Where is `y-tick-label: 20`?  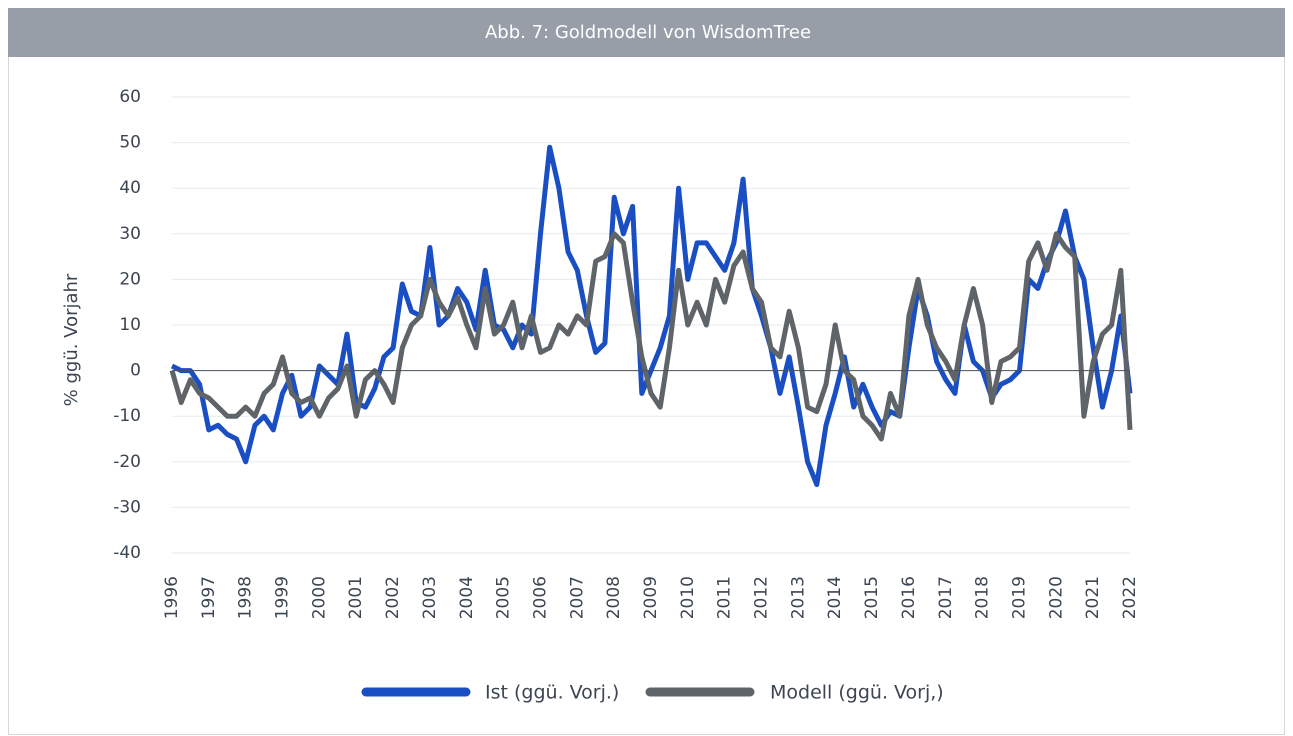
y-tick-label: 20 is located at coordinates (130, 279).